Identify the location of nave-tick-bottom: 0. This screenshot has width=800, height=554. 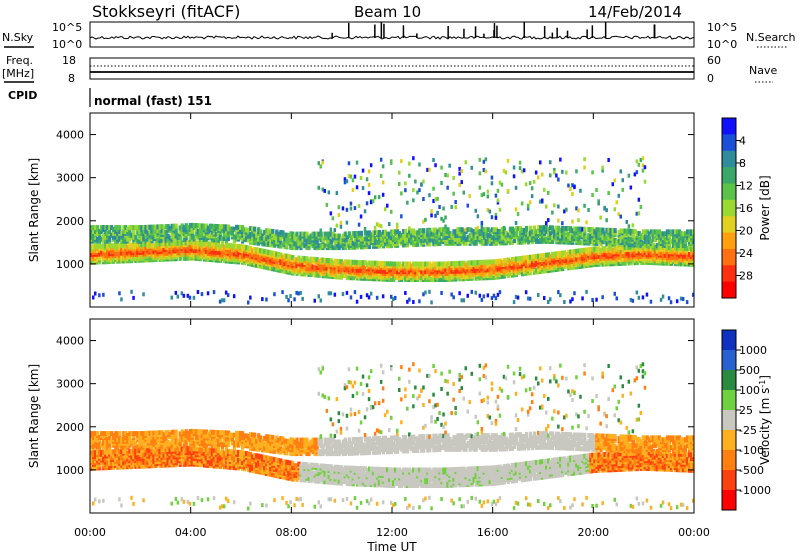
(710, 78).